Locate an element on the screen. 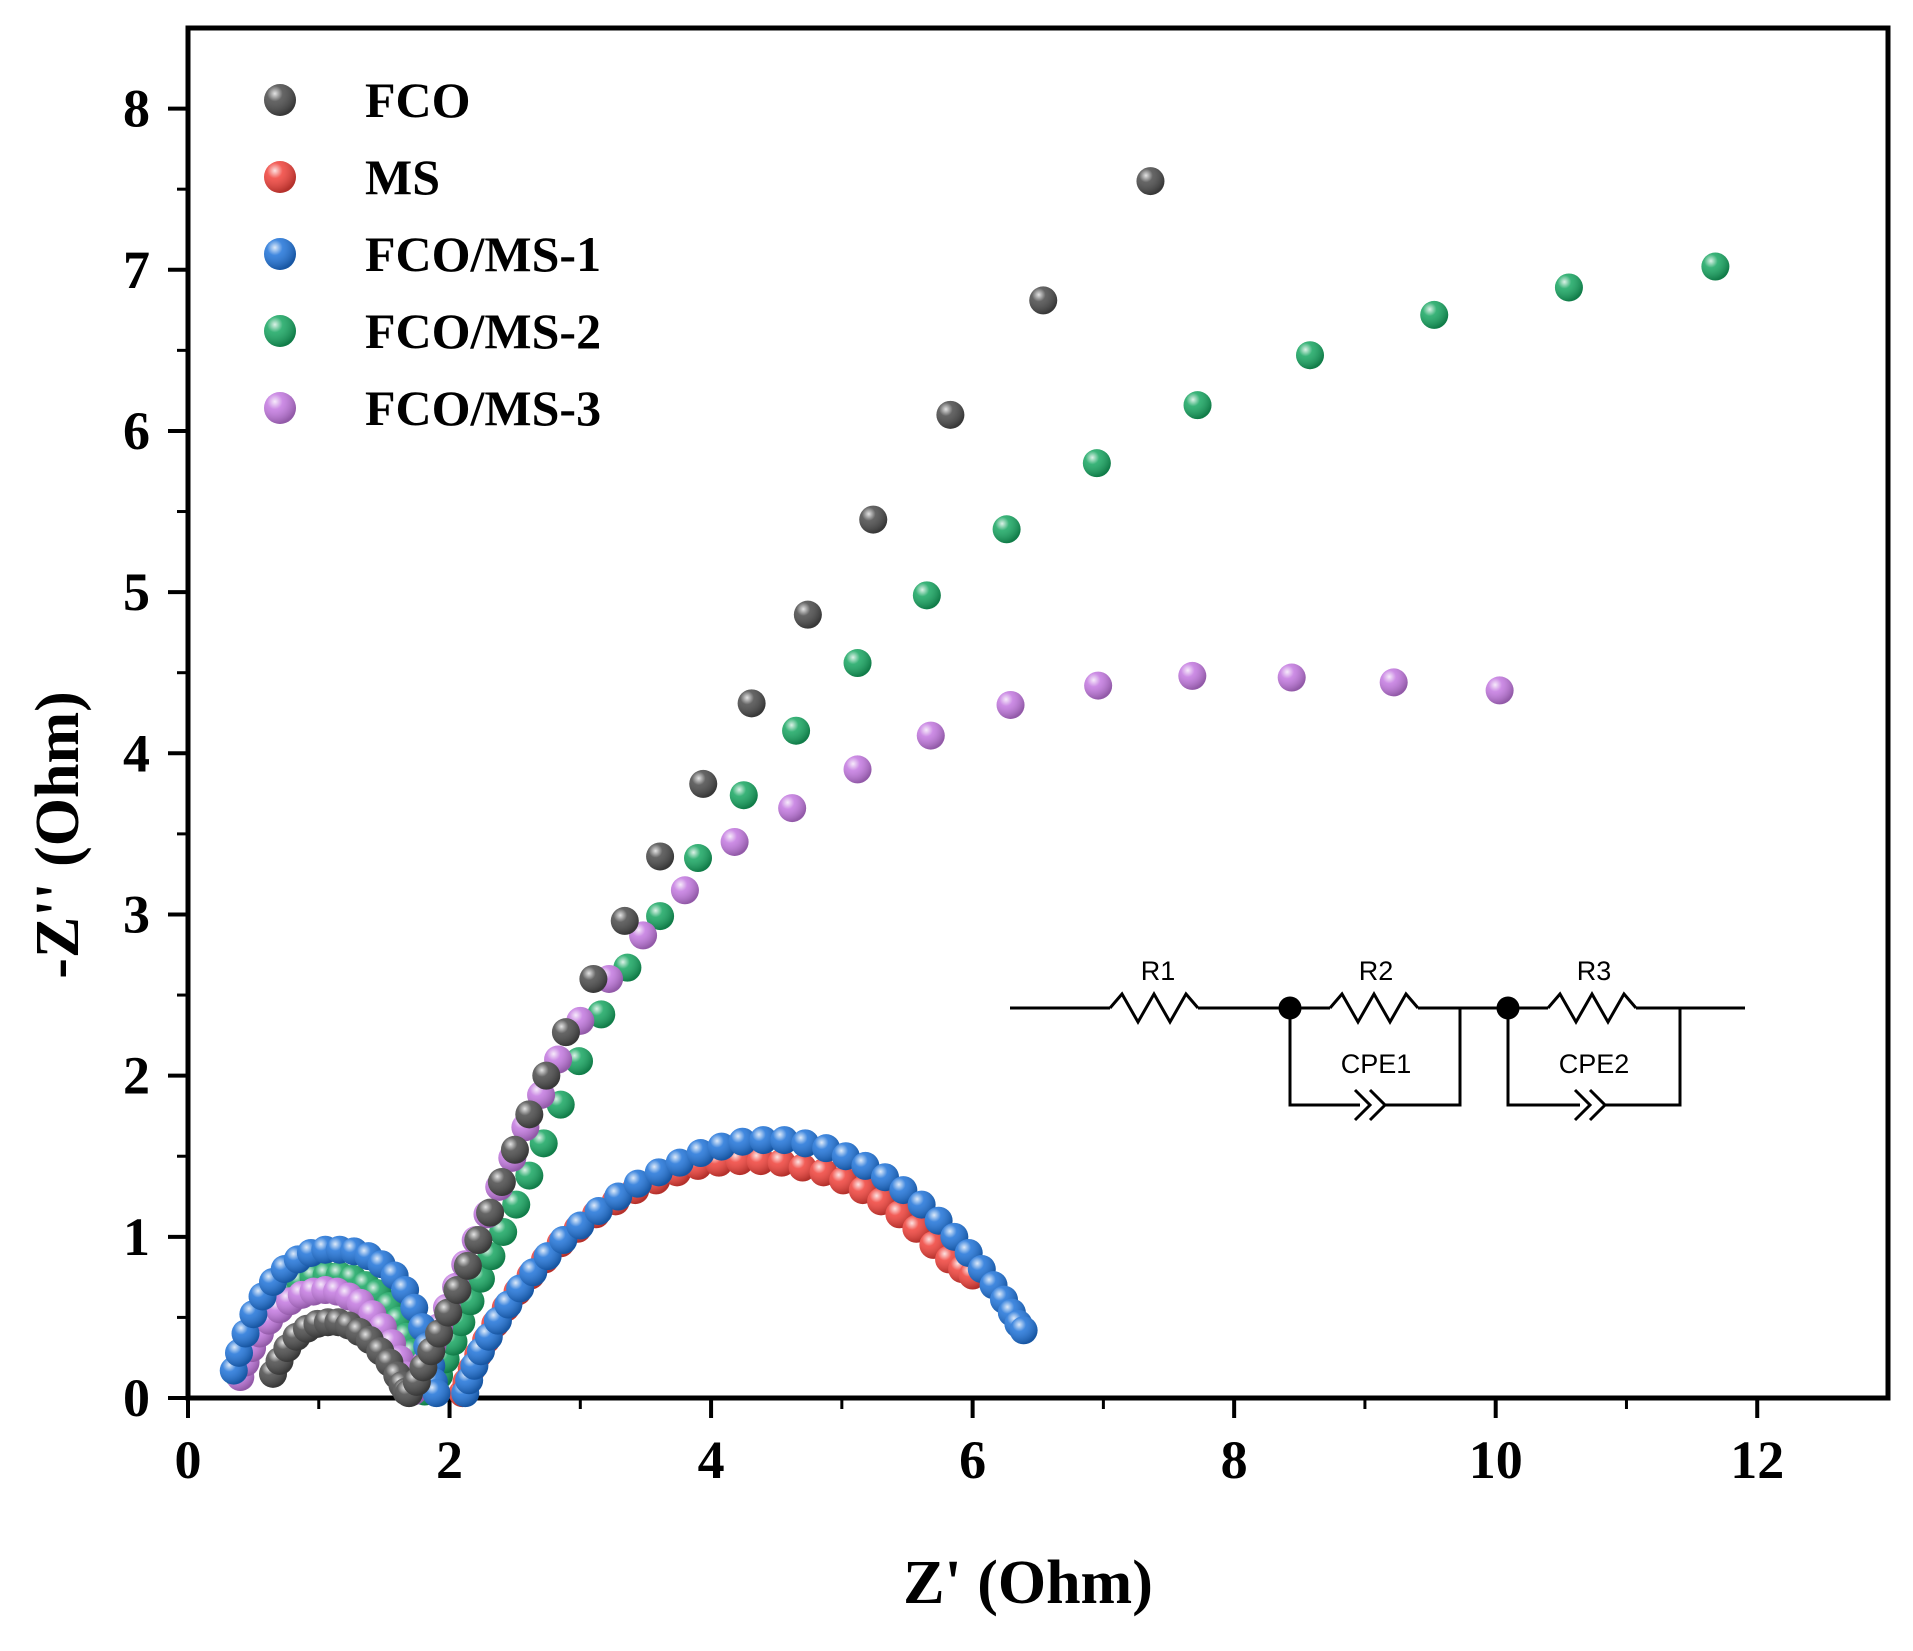  resistor-r3-symbol is located at coordinates (1592, 1008).